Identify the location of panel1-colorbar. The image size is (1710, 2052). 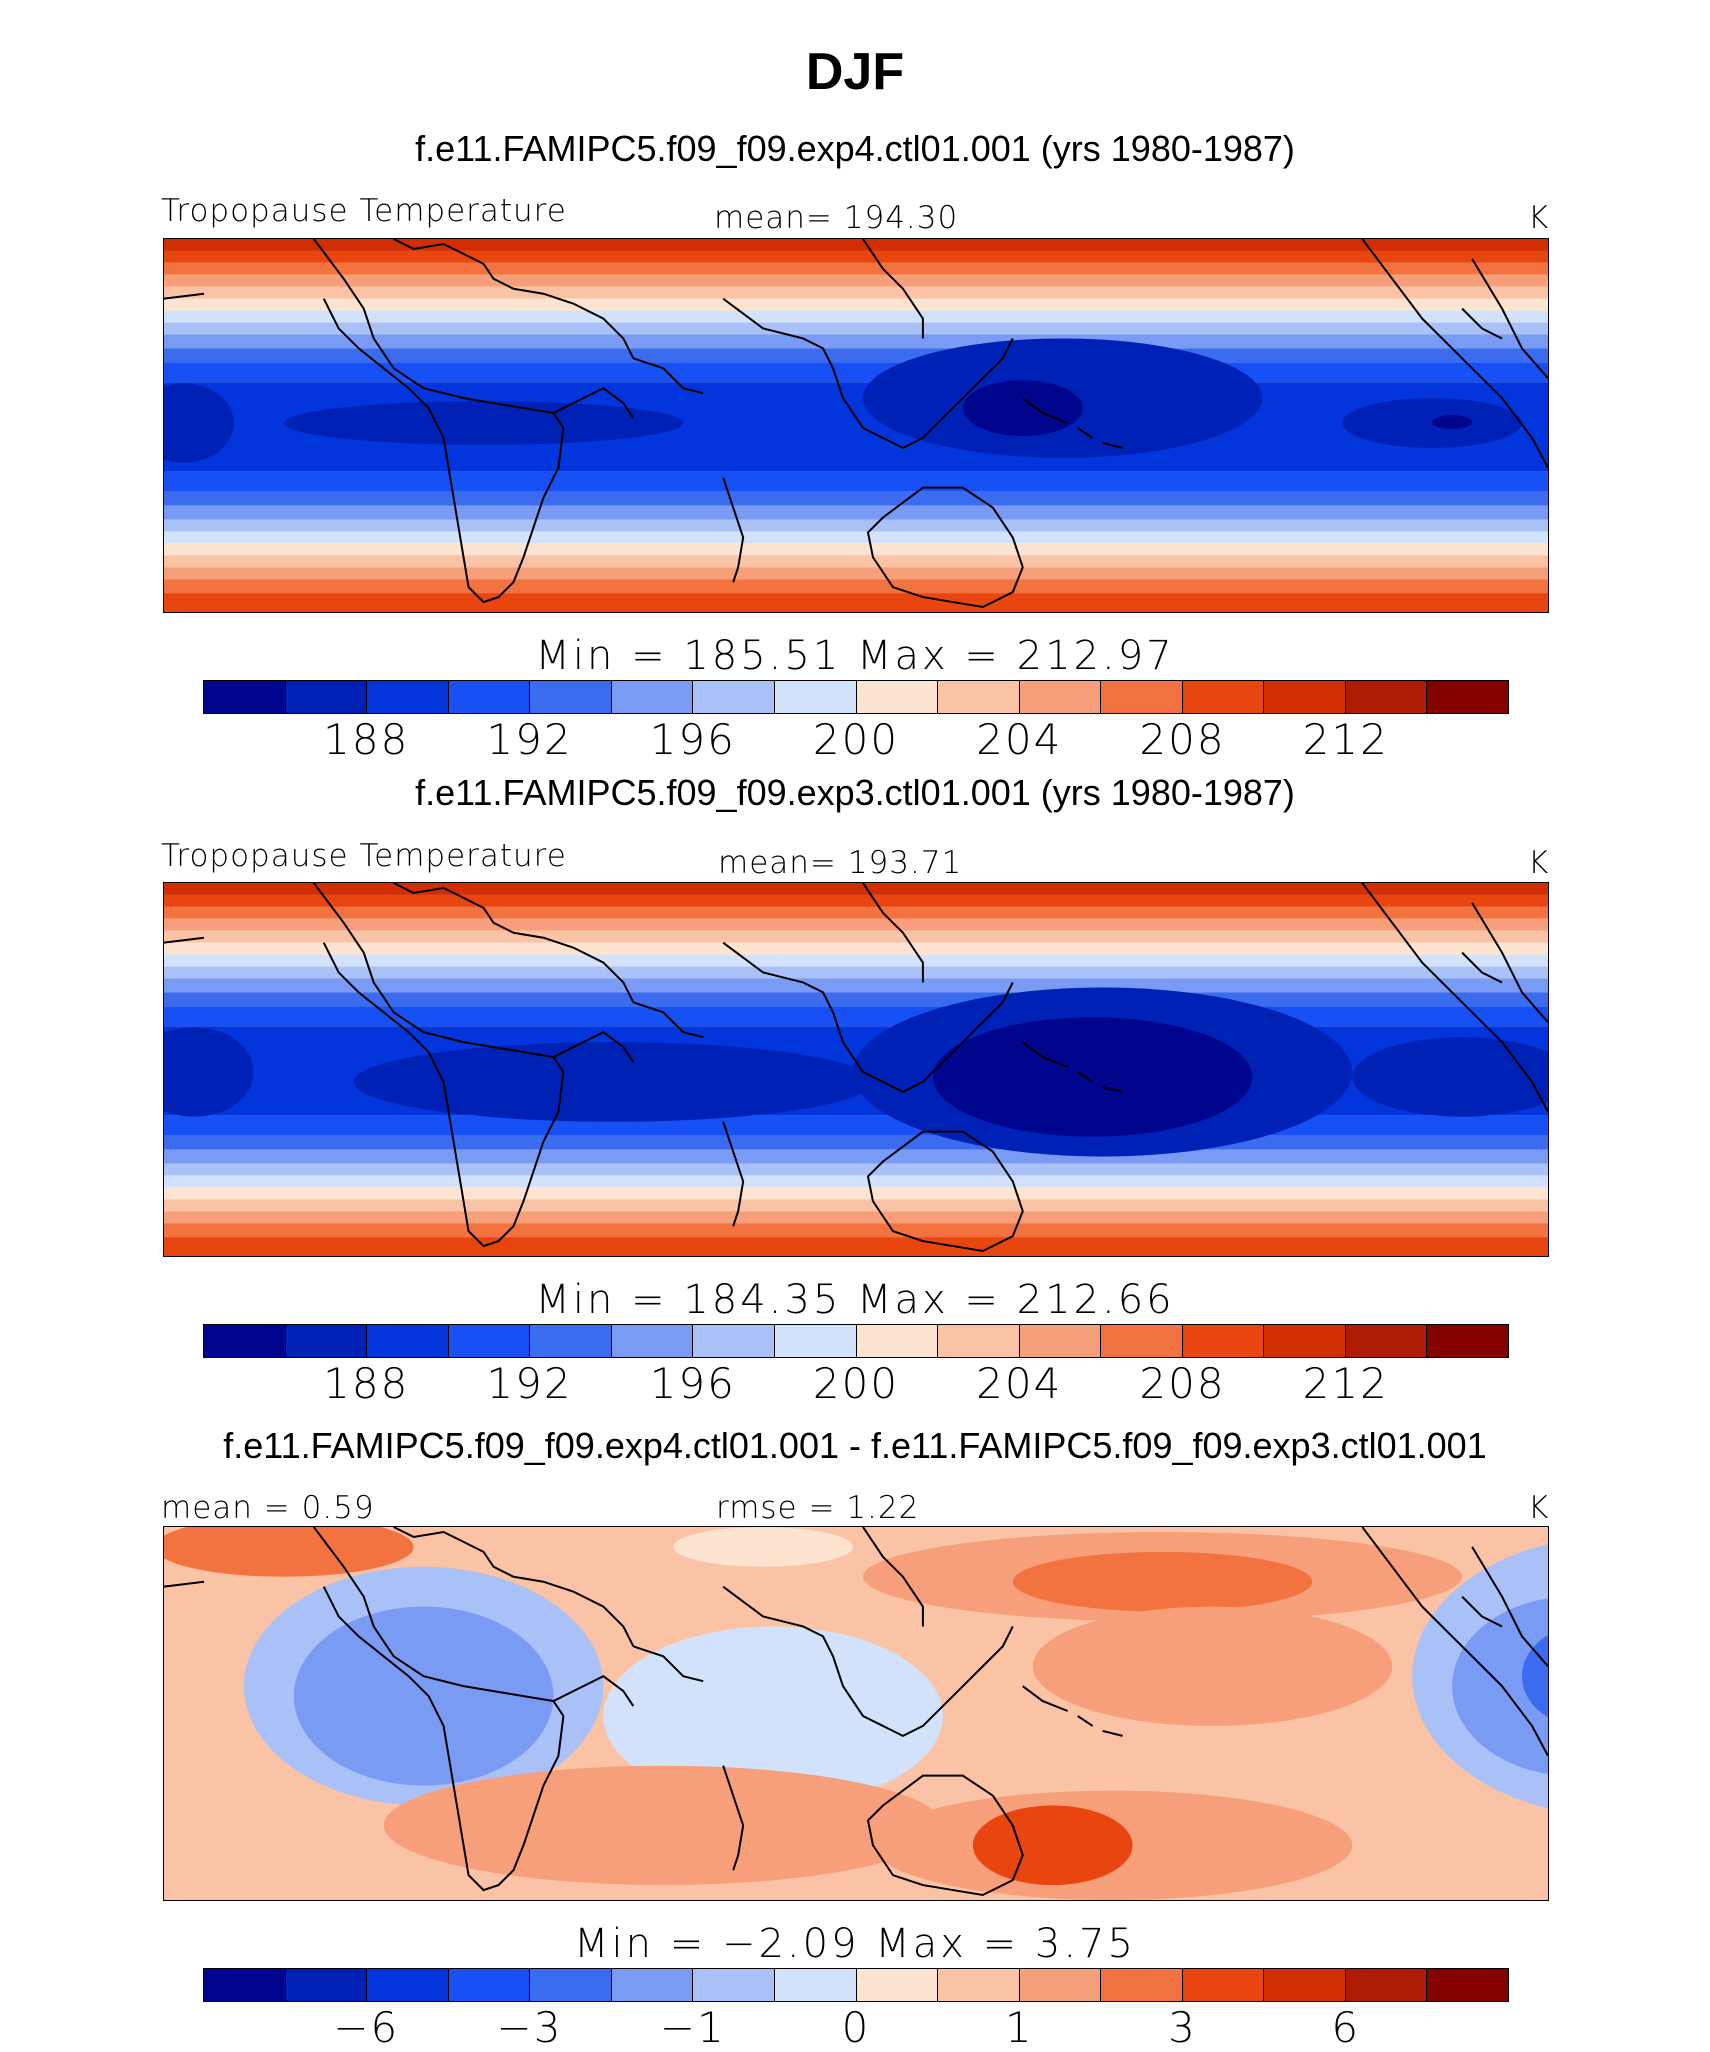
(856, 697).